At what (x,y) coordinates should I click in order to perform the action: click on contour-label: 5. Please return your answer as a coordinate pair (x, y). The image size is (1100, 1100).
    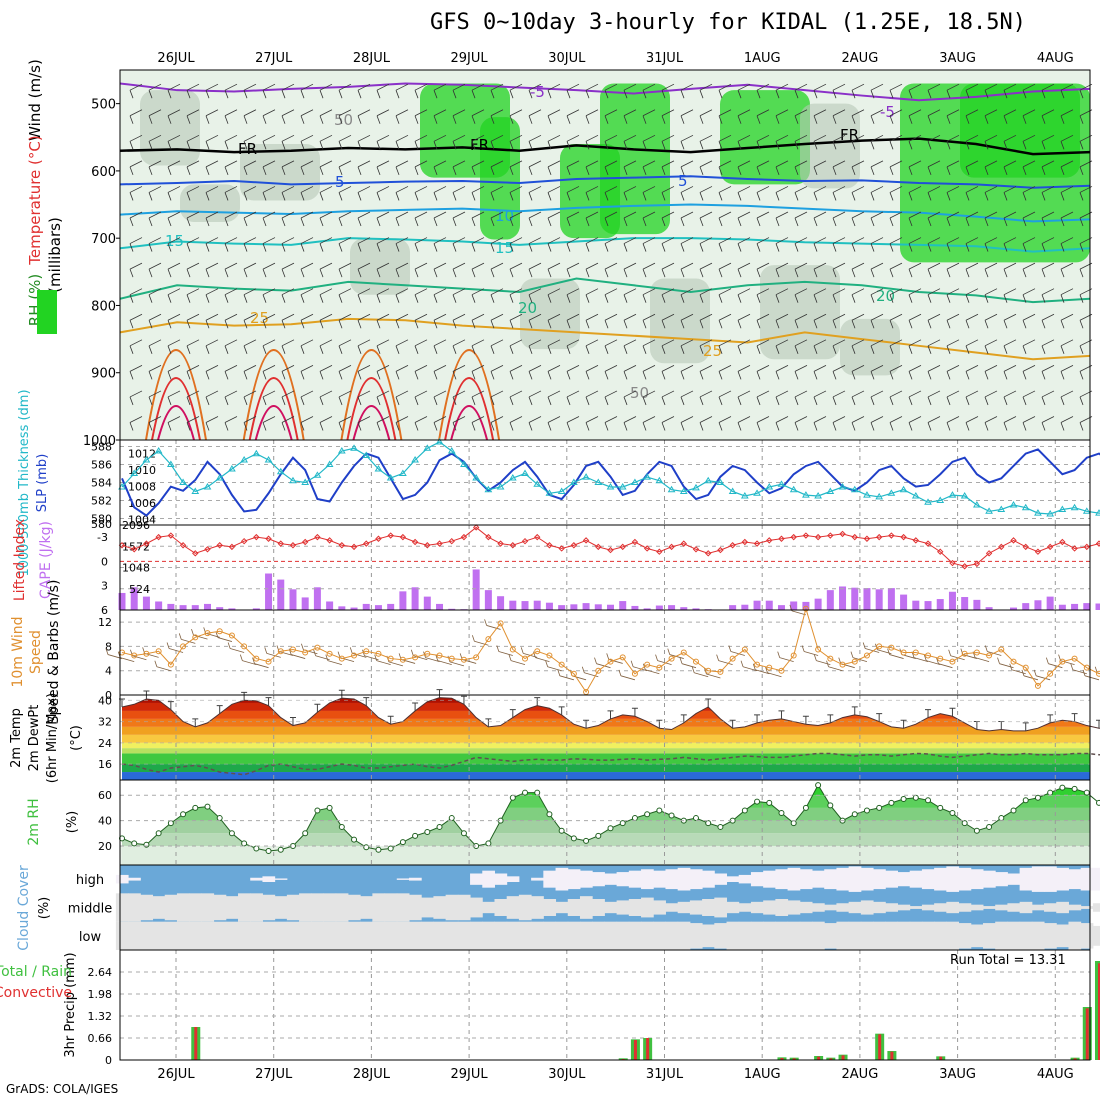
    Looking at the image, I should click on (683, 181).